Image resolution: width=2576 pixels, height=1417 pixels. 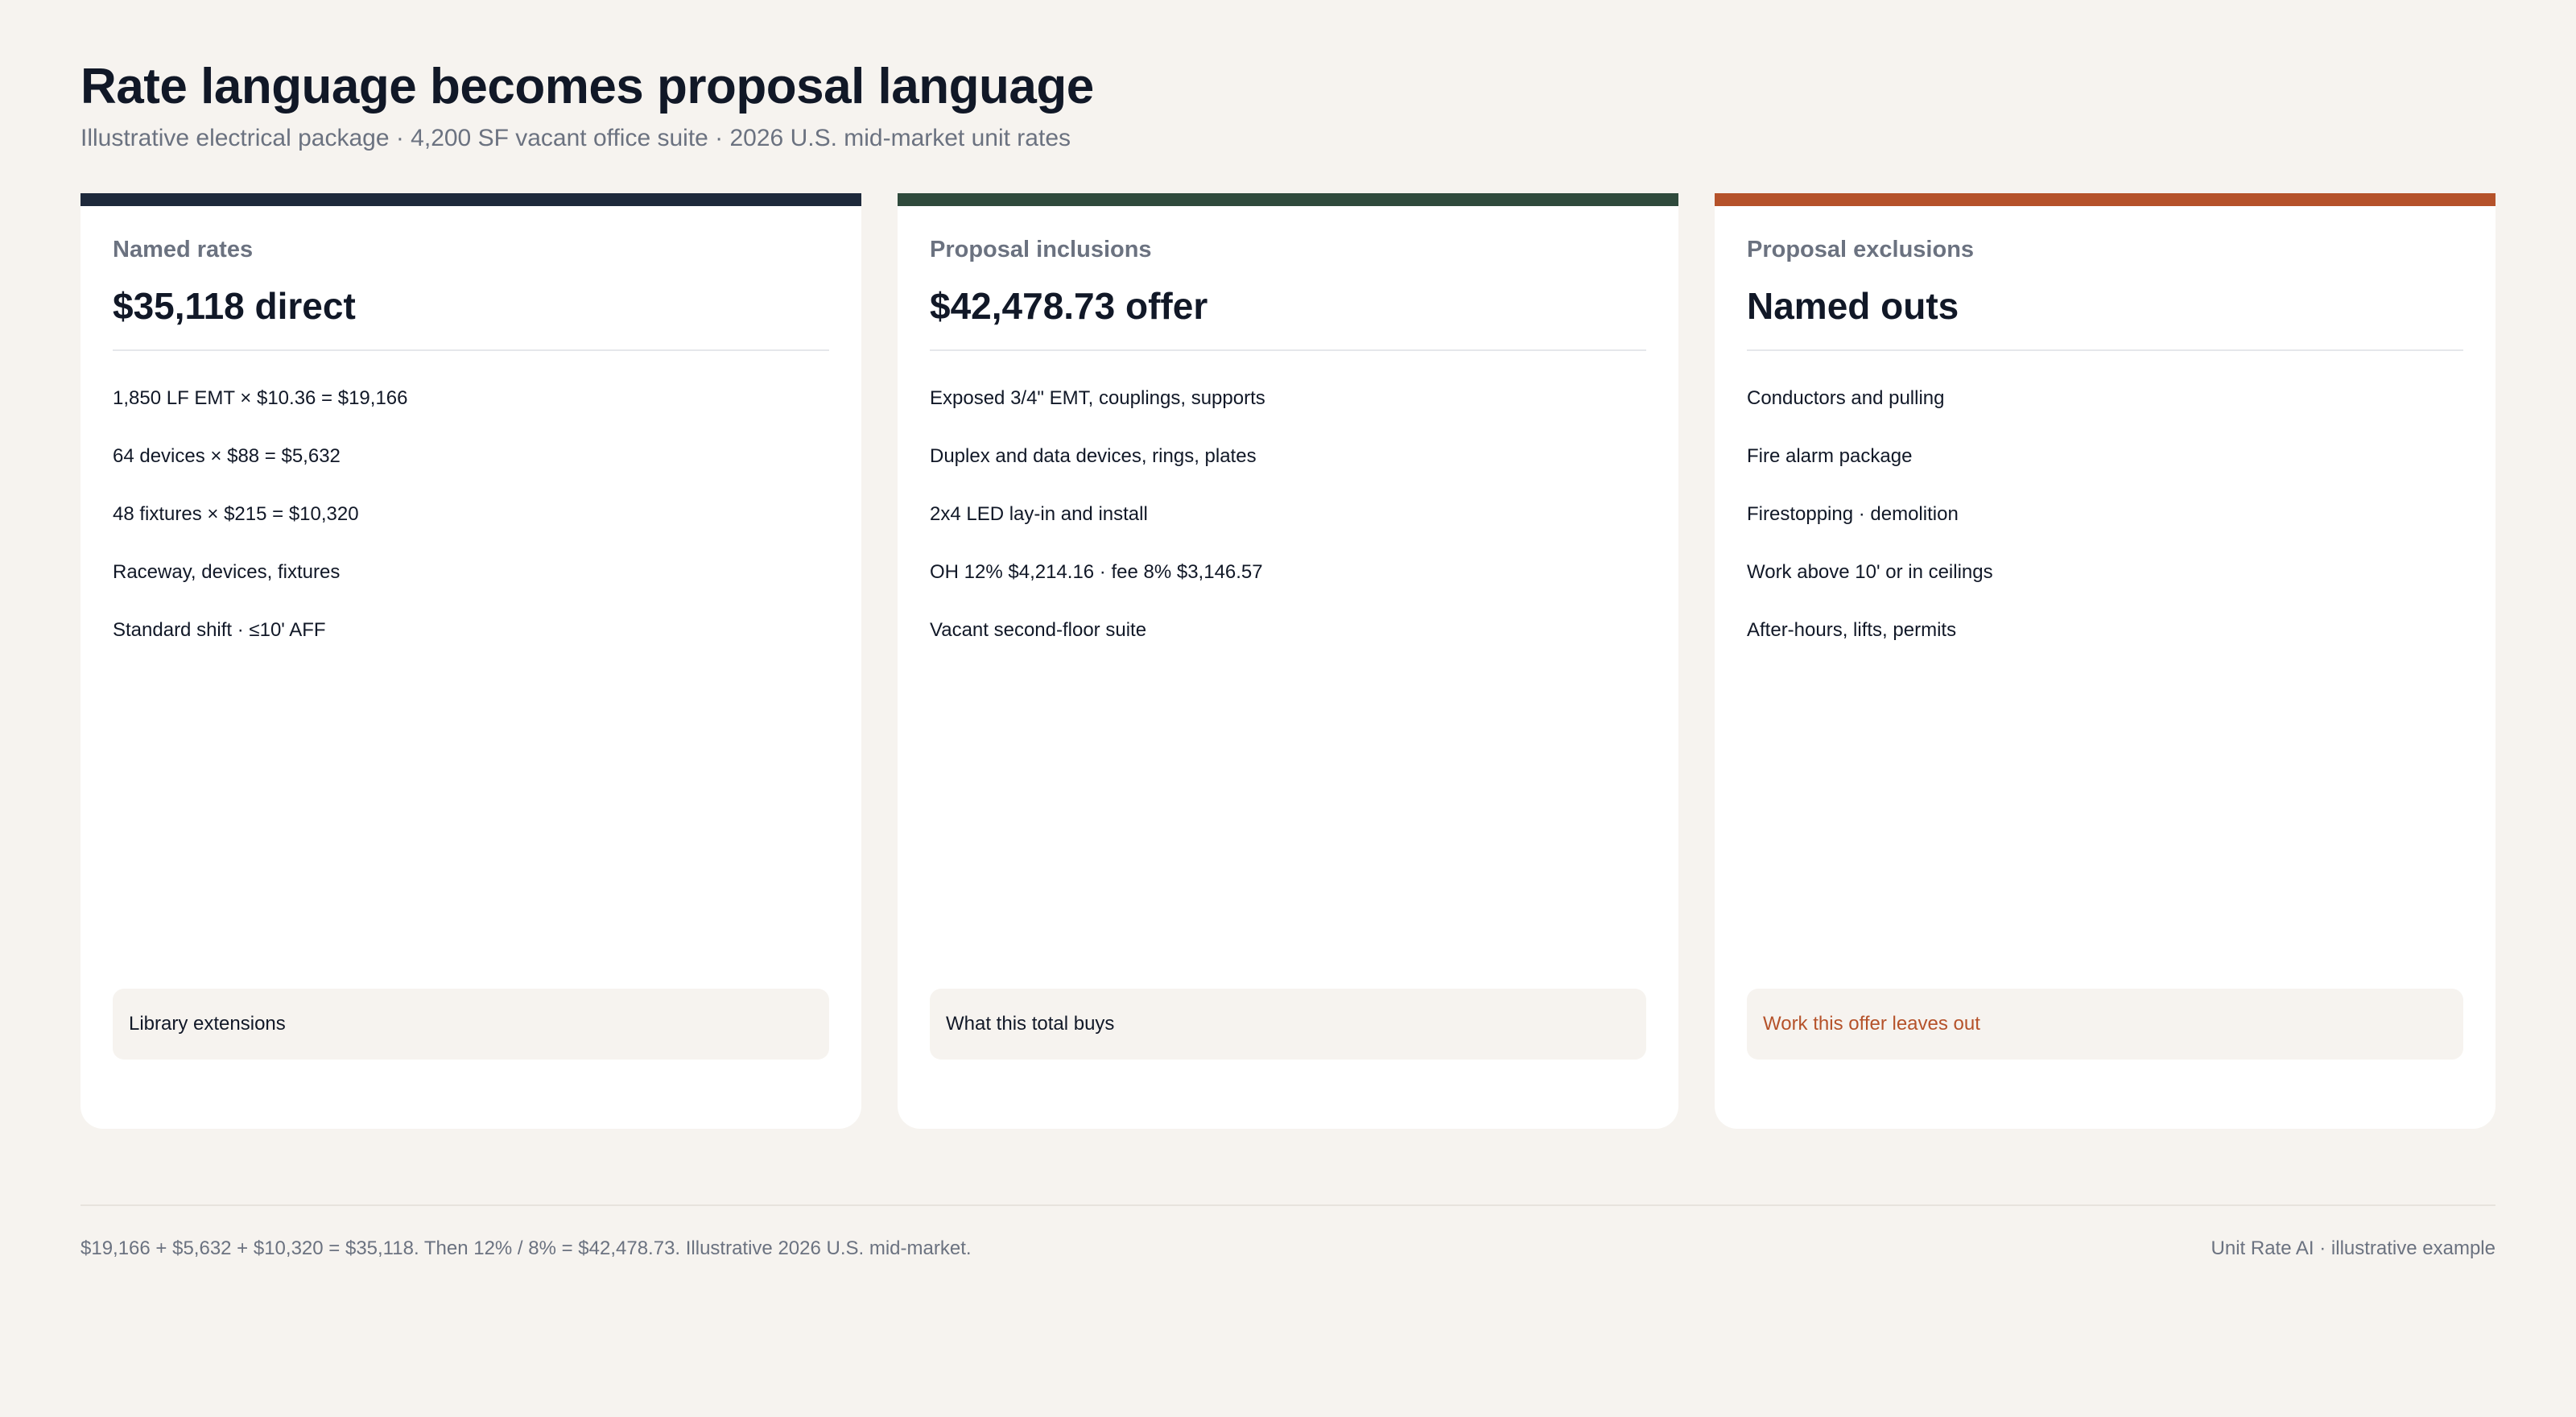 I want to click on card-note: What this total buys, so click(x=1288, y=1024).